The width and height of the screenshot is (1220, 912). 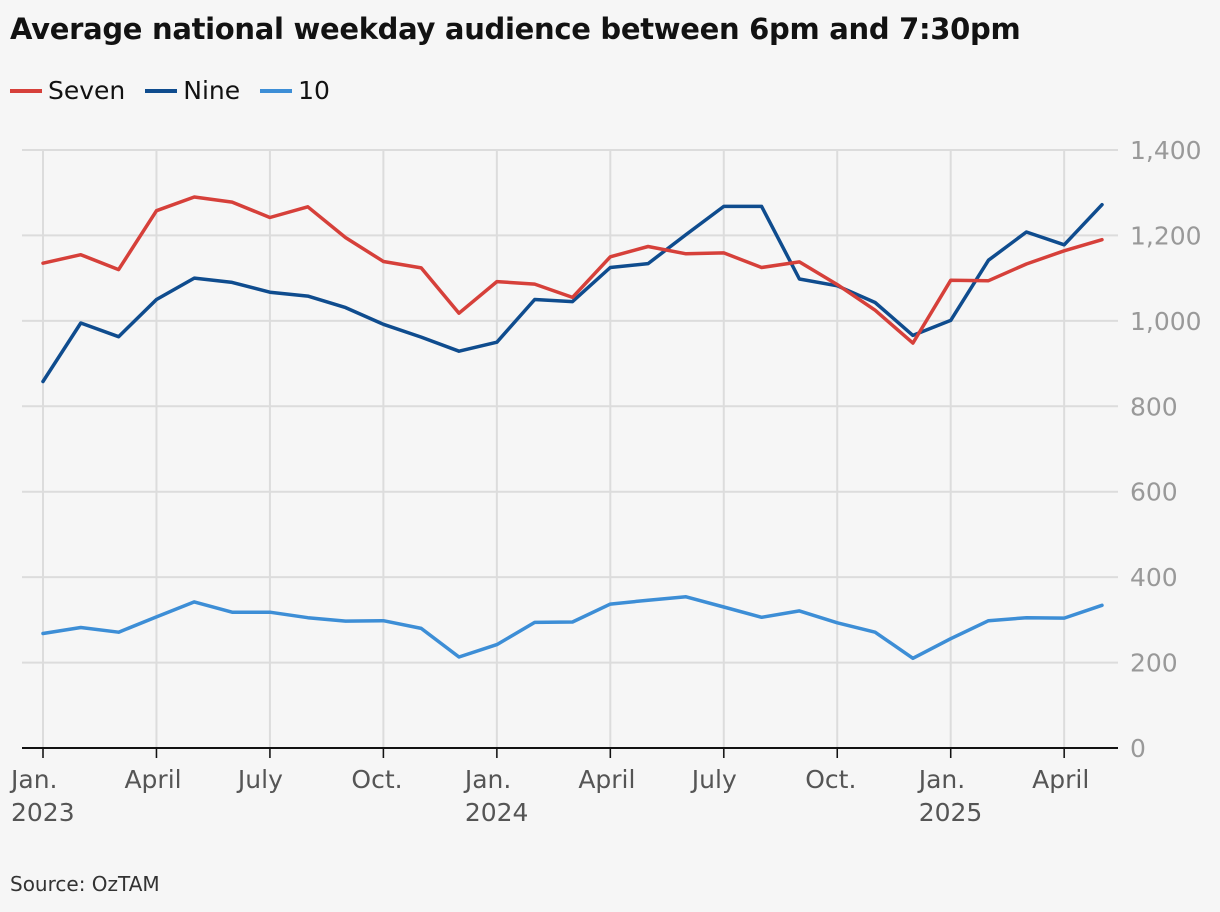 I want to click on y-tick-label: 1,000, so click(x=1166, y=321).